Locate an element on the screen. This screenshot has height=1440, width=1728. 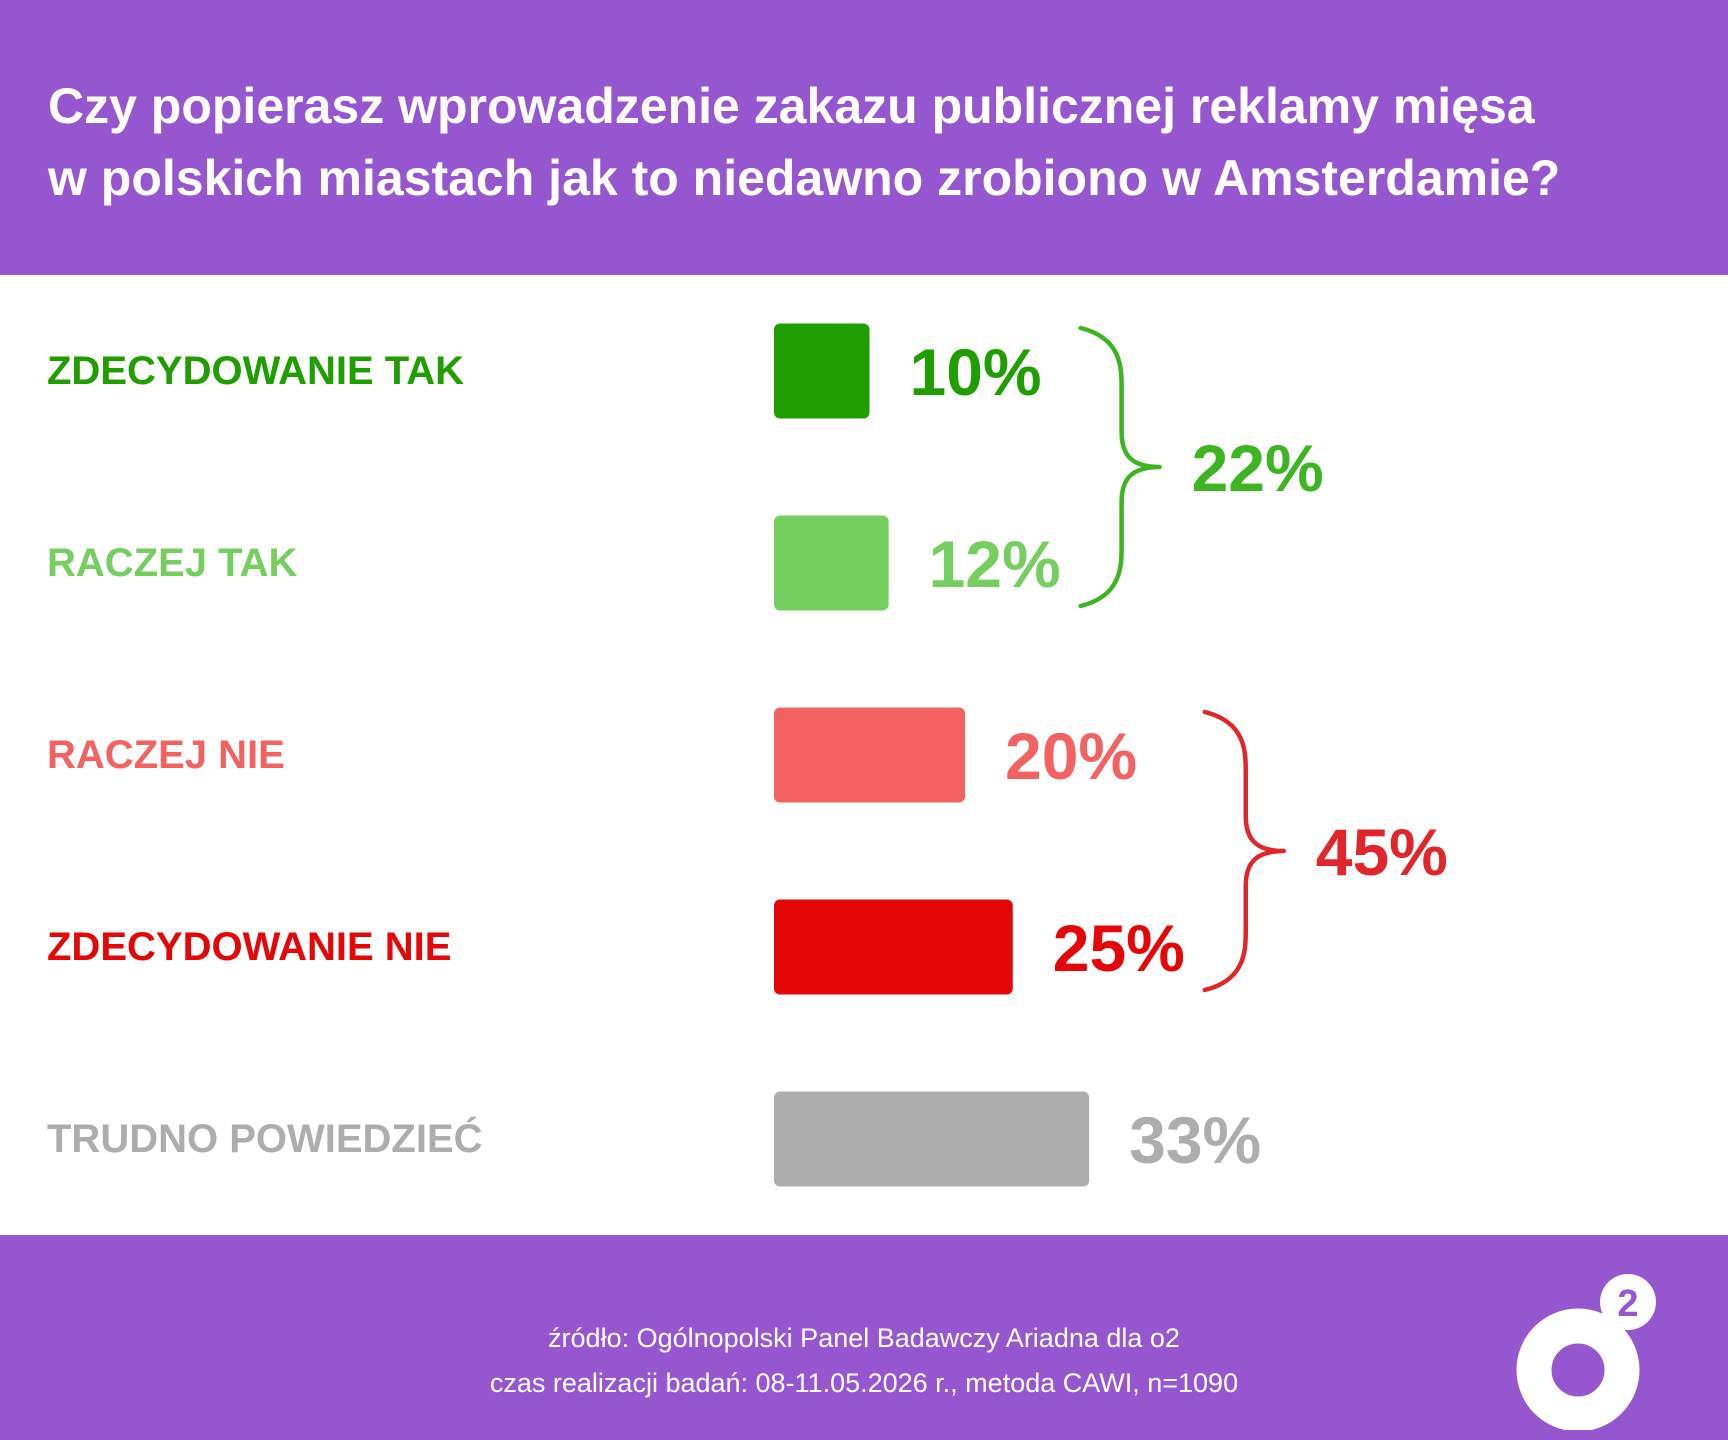
o2-logo: 2 is located at coordinates (1586, 1352).